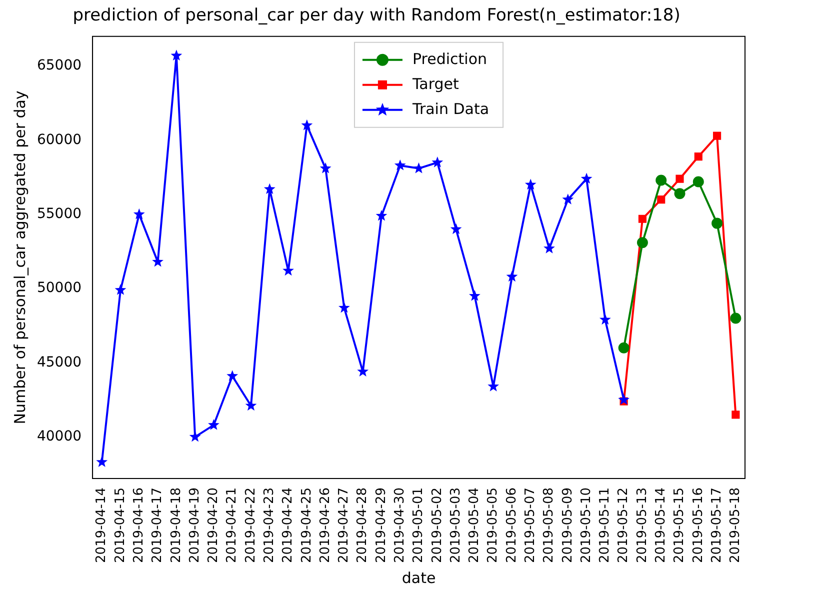  What do you see at coordinates (306, 525) in the screenshot?
I see `x-tick-label: 2019-04-25` at bounding box center [306, 525].